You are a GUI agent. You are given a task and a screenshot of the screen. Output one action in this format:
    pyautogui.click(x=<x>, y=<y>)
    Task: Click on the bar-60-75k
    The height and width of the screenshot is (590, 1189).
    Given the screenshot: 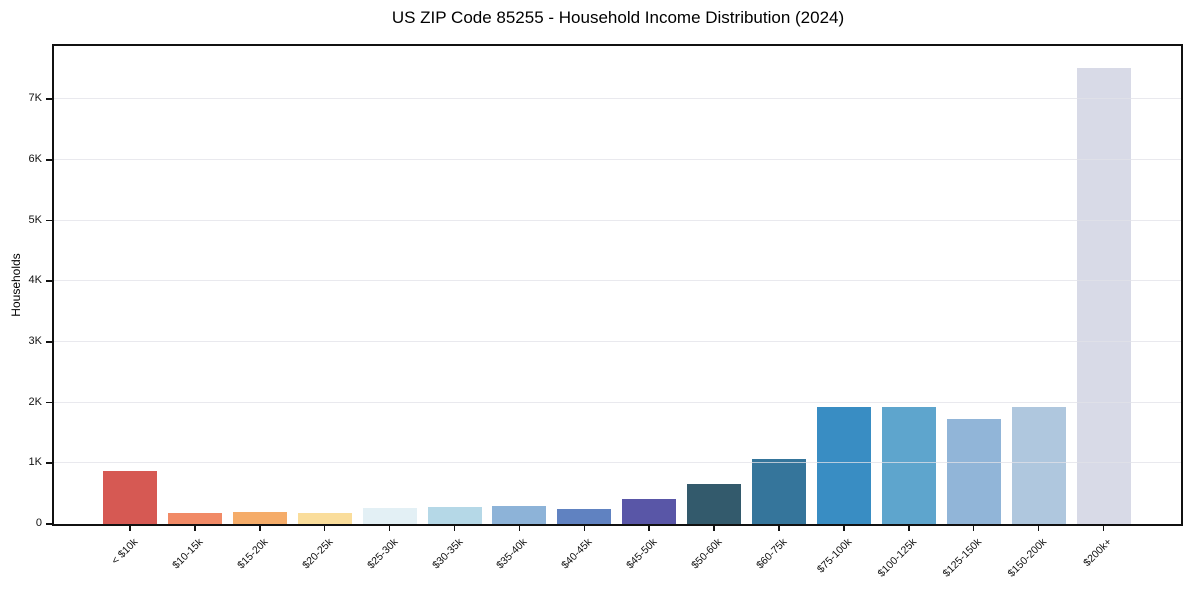 What is the action you would take?
    pyautogui.click(x=779, y=491)
    